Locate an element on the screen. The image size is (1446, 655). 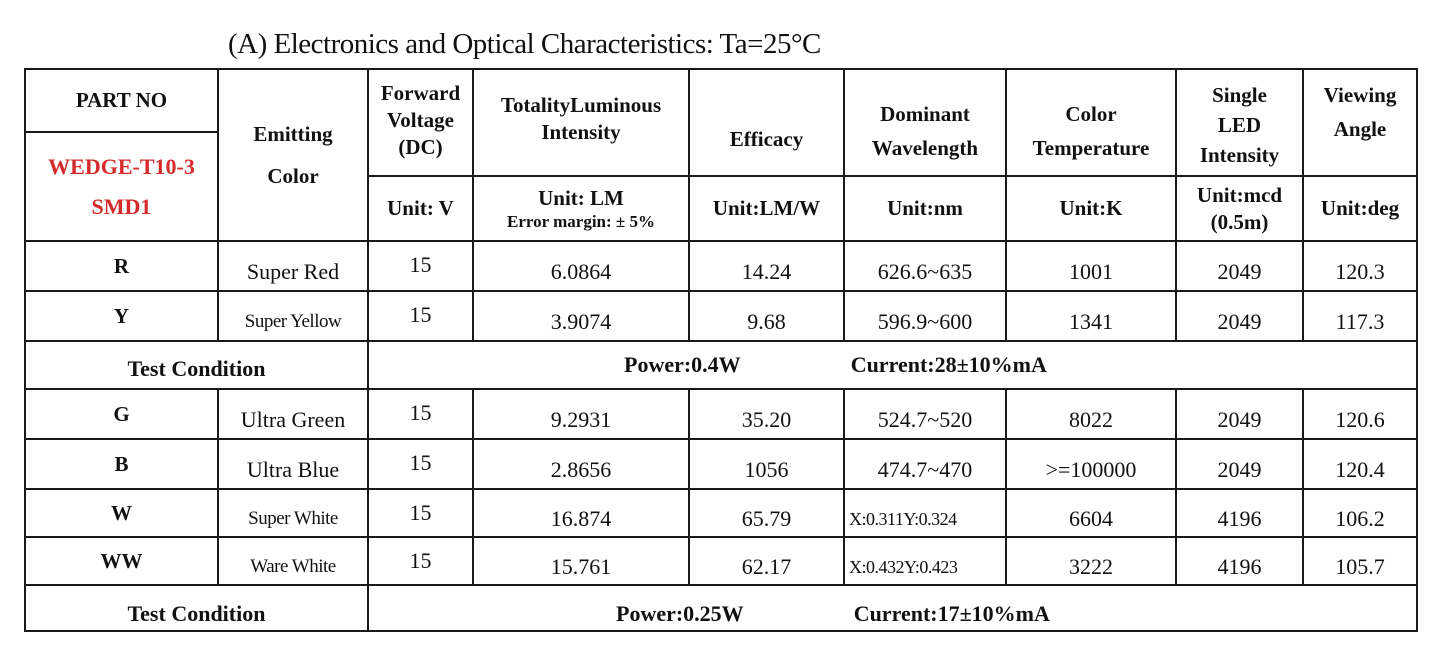
single-led-intensity-header: Single LED Intensity is located at coordinates (1239, 122).